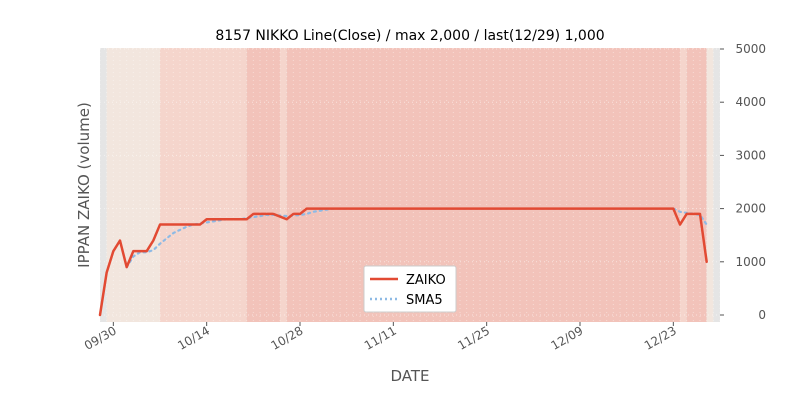 The height and width of the screenshot is (400, 800). I want to click on x-tick-label-3: 11/11, so click(380, 337).